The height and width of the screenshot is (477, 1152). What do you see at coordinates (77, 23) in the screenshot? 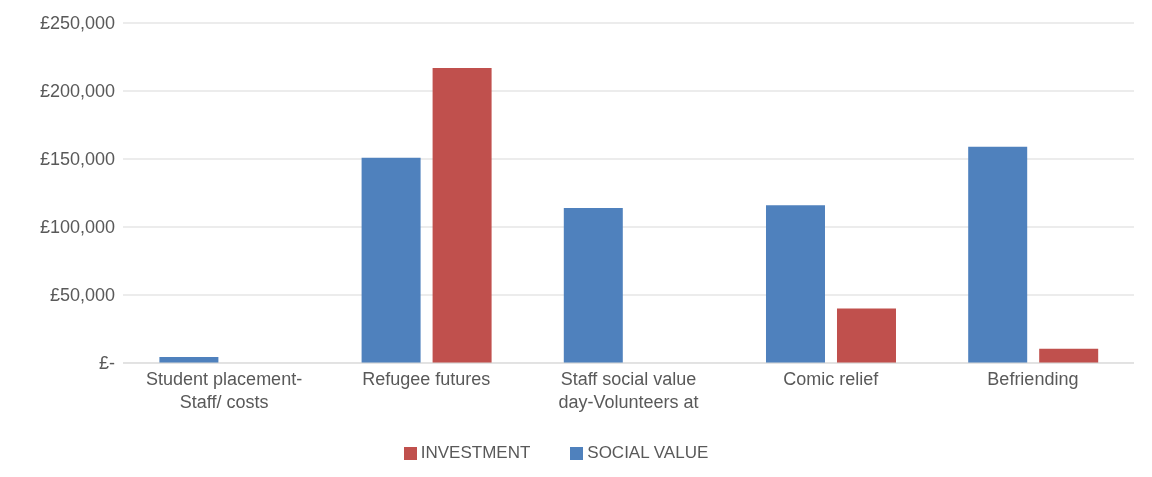
I see `y-tick-label: £250,000` at bounding box center [77, 23].